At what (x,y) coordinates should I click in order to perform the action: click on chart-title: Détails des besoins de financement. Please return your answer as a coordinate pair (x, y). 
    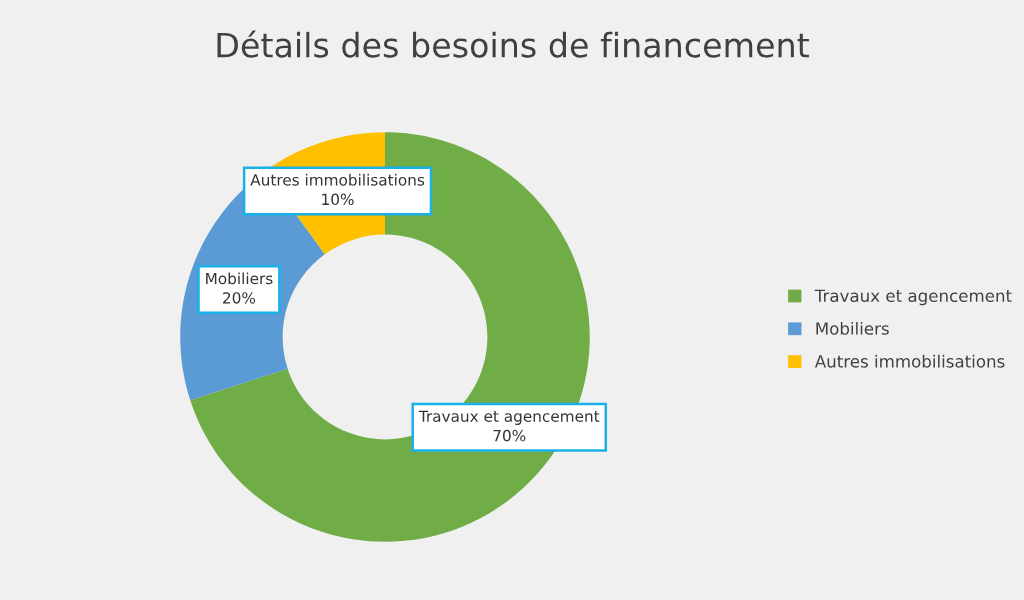
    Looking at the image, I should click on (513, 44).